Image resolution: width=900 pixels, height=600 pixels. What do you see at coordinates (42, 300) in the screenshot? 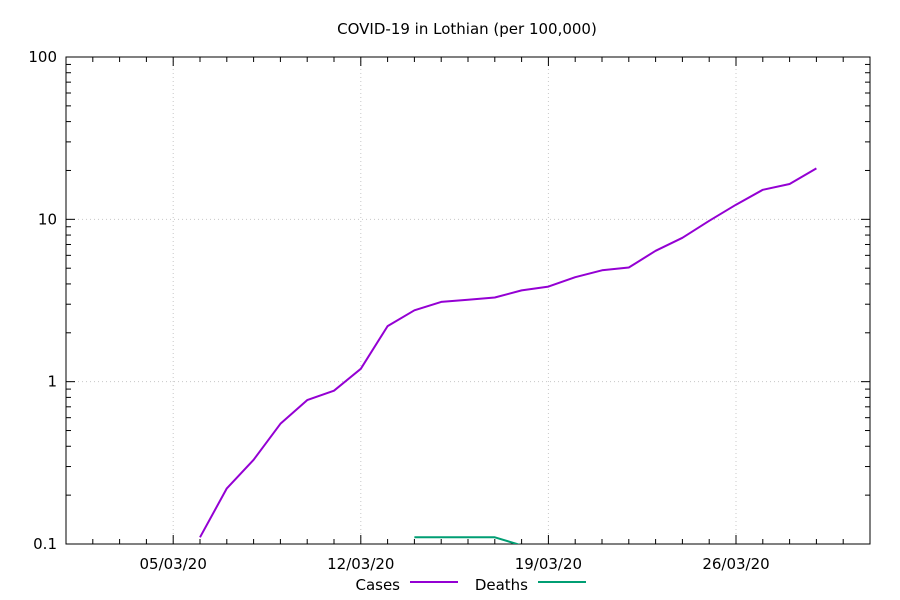
I see `y-axis-tick-labels: 0.1 1 10 100` at bounding box center [42, 300].